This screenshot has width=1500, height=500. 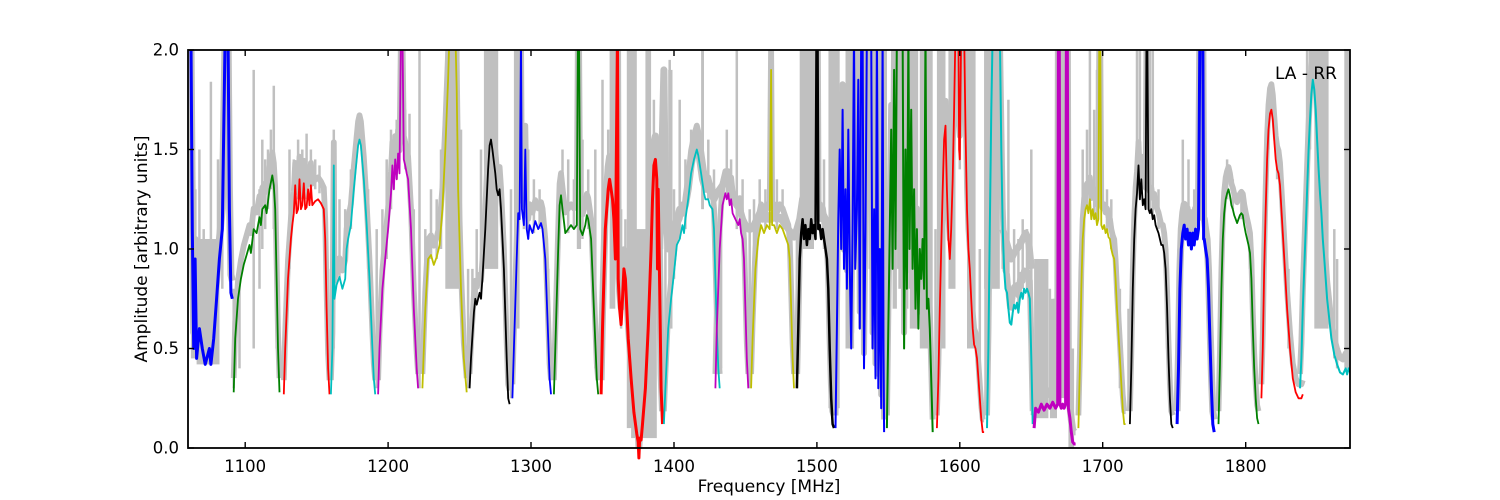 I want to click on x-tick-label: 1700, so click(x=1103, y=466).